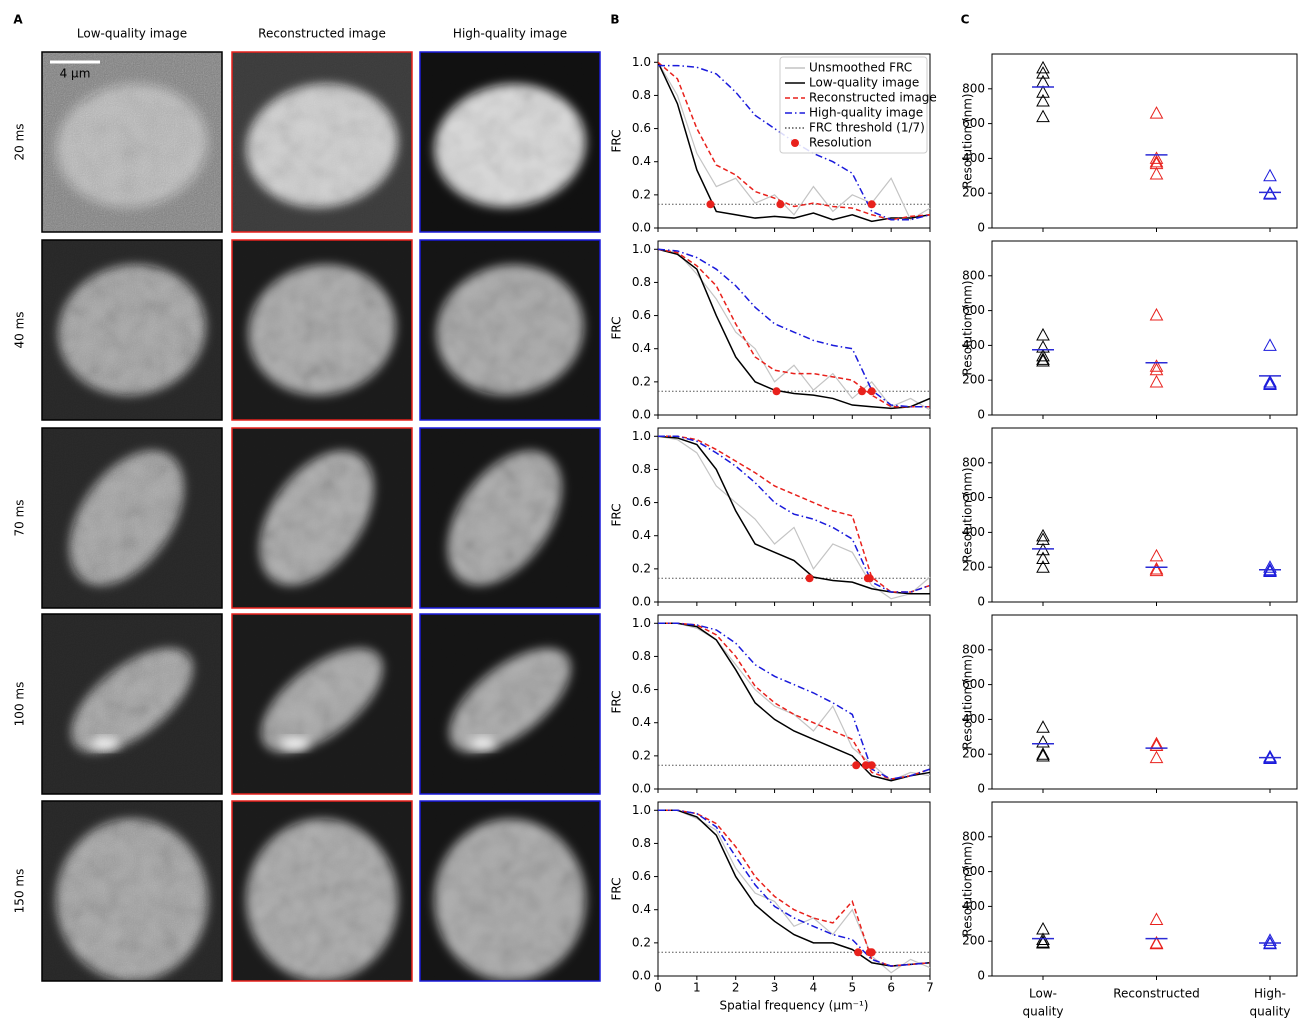 Image resolution: width=1307 pixels, height=1025 pixels. I want to click on row-label: 100 ms, so click(20, 704).